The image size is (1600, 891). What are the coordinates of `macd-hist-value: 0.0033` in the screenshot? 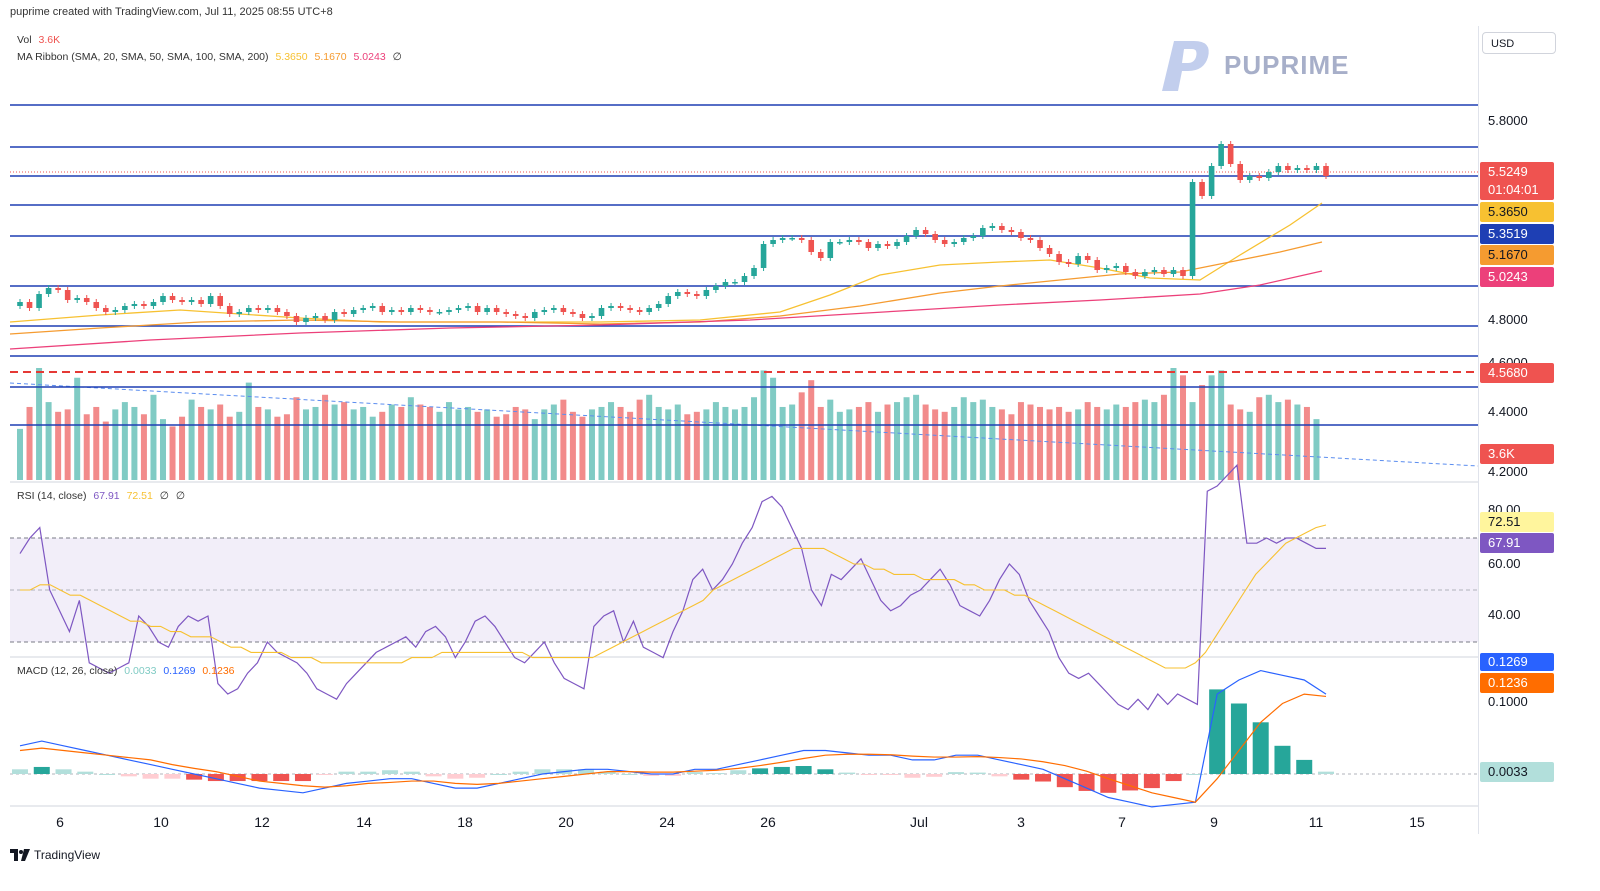 It's located at (140, 671).